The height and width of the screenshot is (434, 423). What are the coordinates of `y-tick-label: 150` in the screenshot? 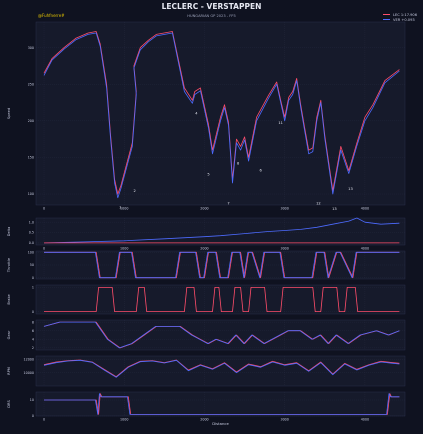 It's located at (31, 158).